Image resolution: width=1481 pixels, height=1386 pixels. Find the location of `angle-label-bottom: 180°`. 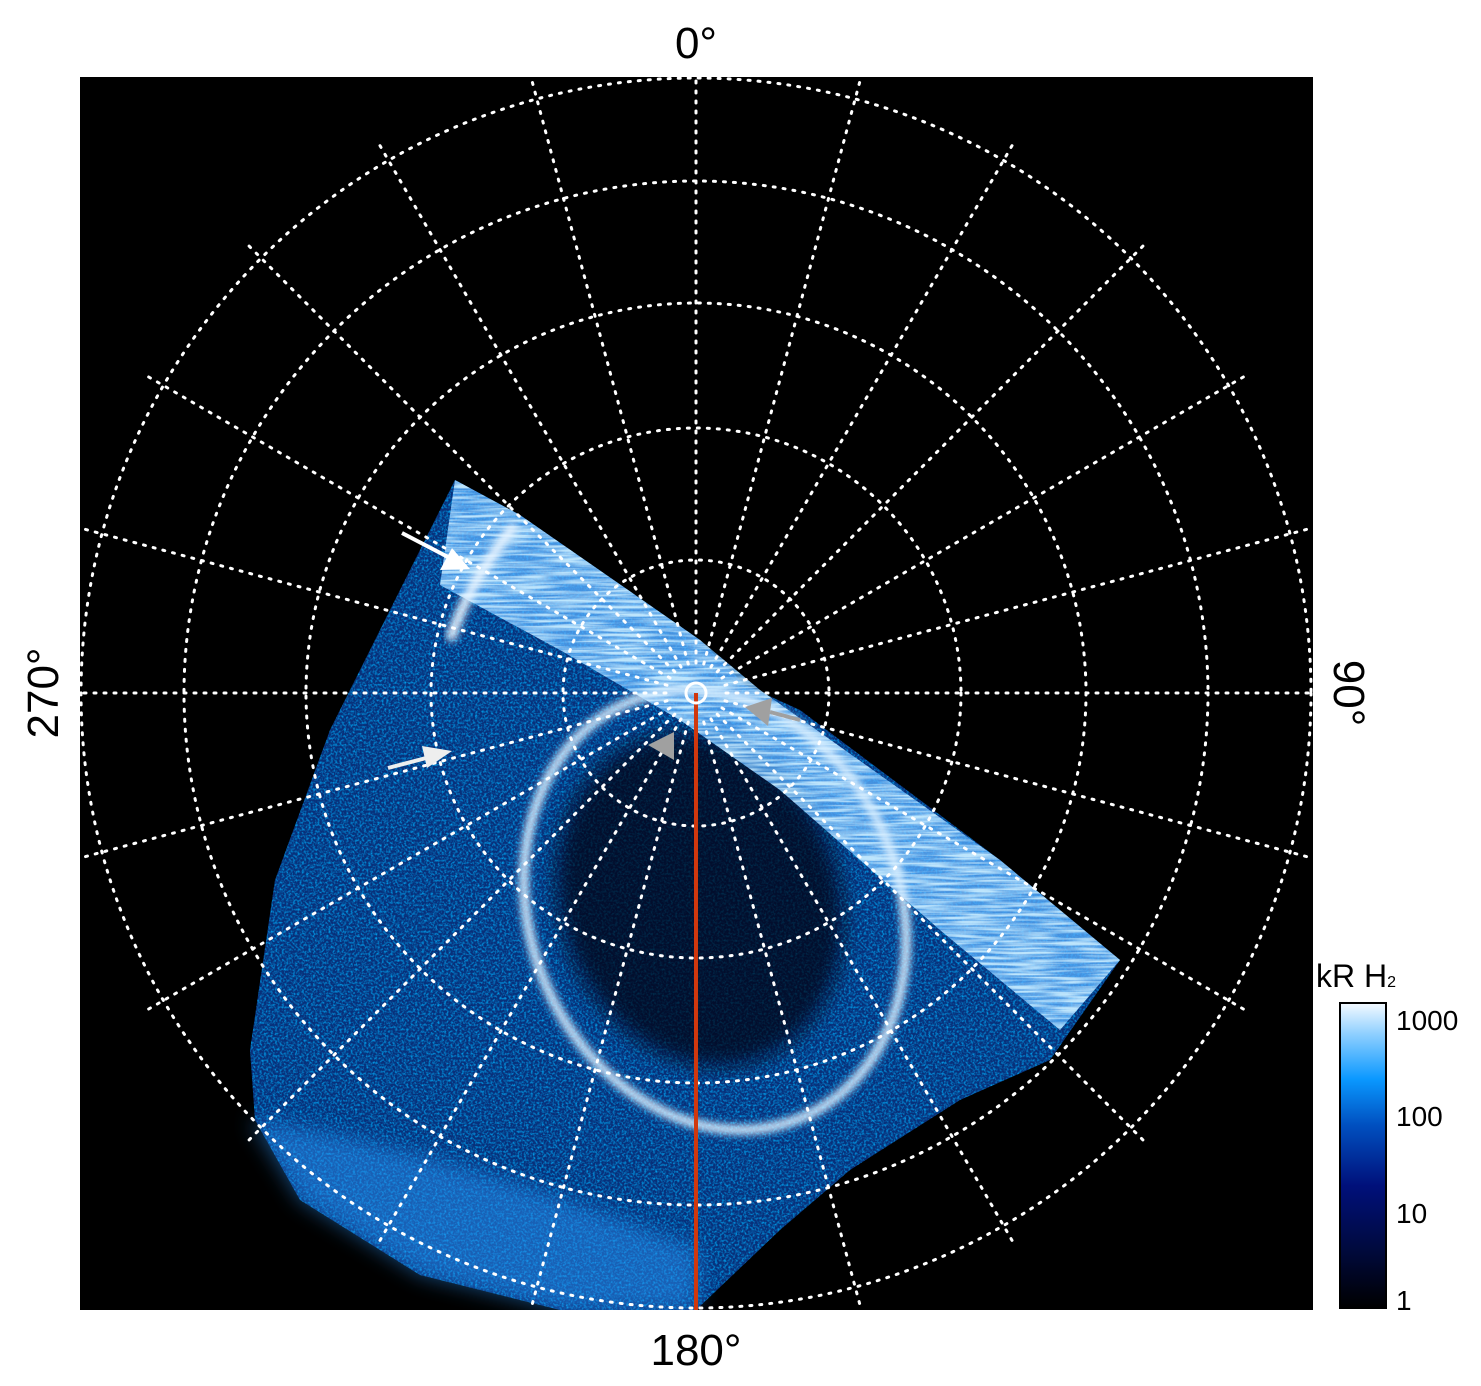

angle-label-bottom: 180° is located at coordinates (695, 1350).